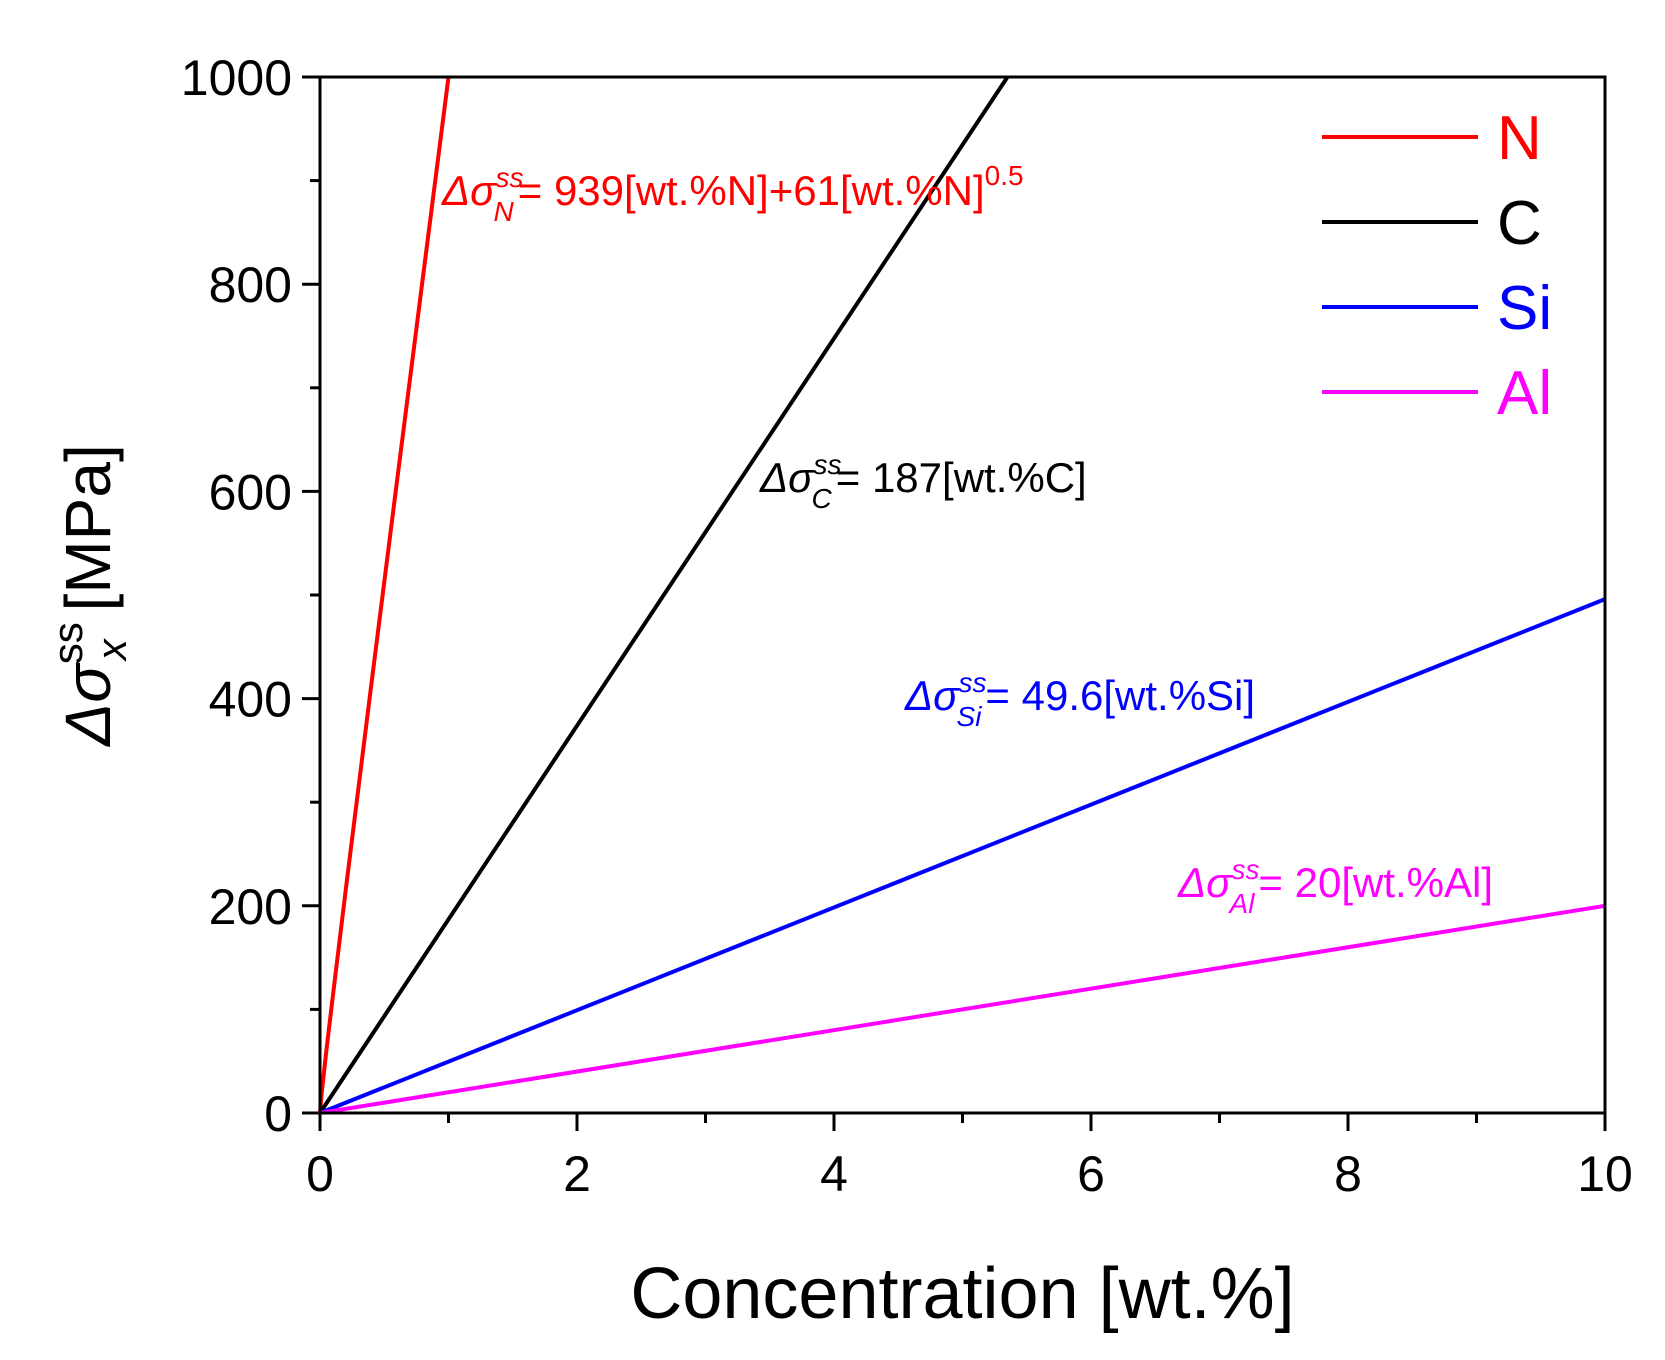 This screenshot has width=1665, height=1360. I want to click on x-tick-label: 4, so click(834, 1174).